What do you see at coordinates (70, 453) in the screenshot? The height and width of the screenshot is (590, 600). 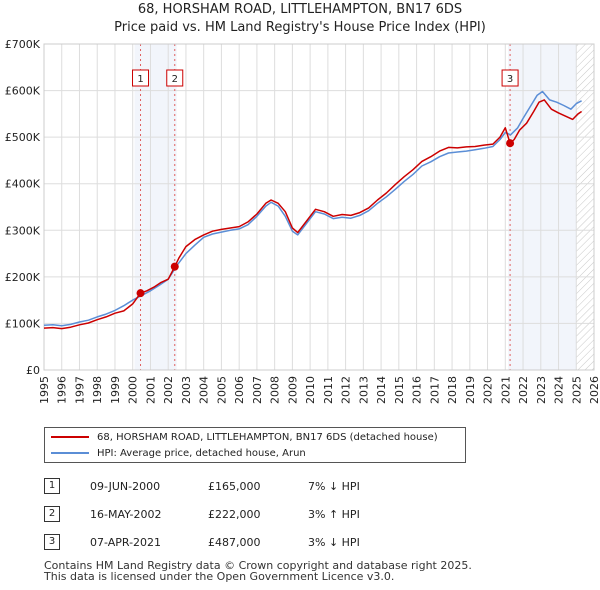 I see `legend-swatch-hpi` at bounding box center [70, 453].